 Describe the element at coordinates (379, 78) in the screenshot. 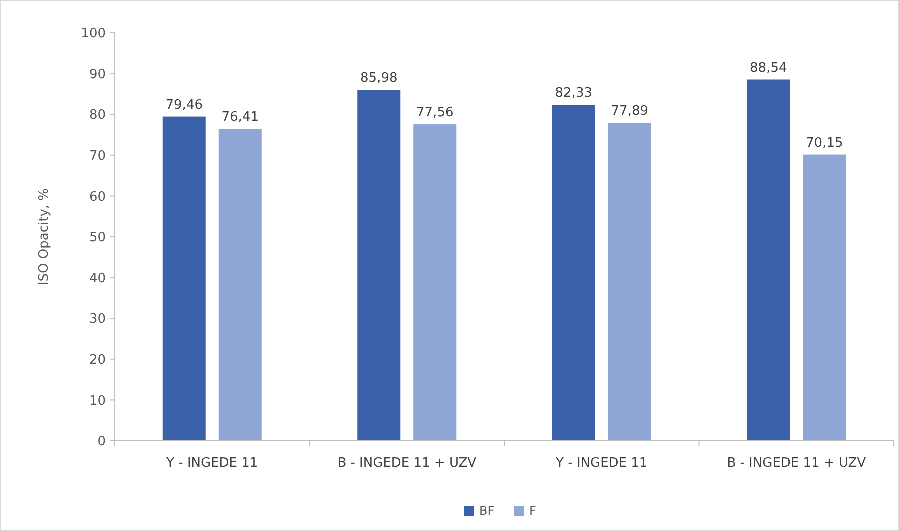

I see `data-label: 85,98` at that location.